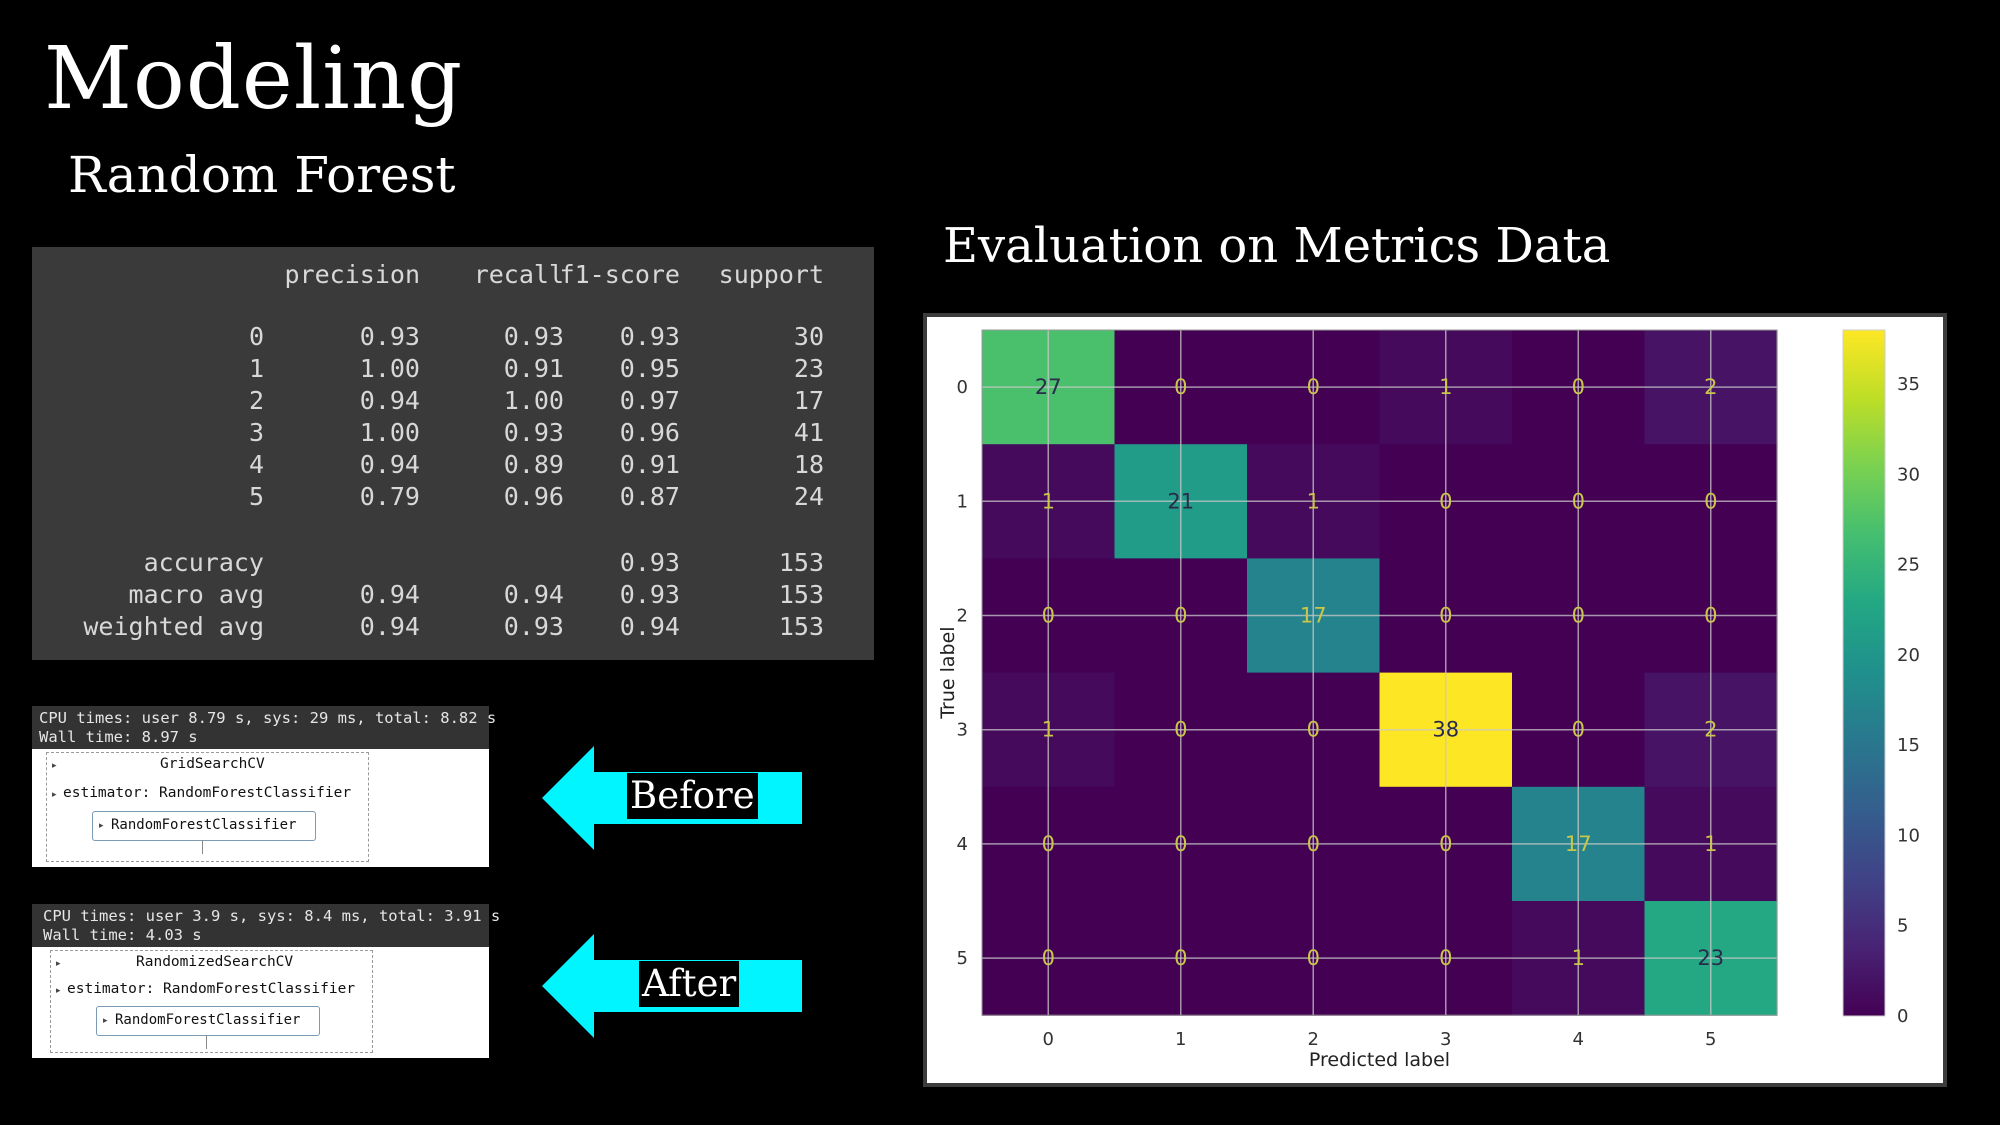  What do you see at coordinates (256, 400) in the screenshot?
I see `row-label: 2` at bounding box center [256, 400].